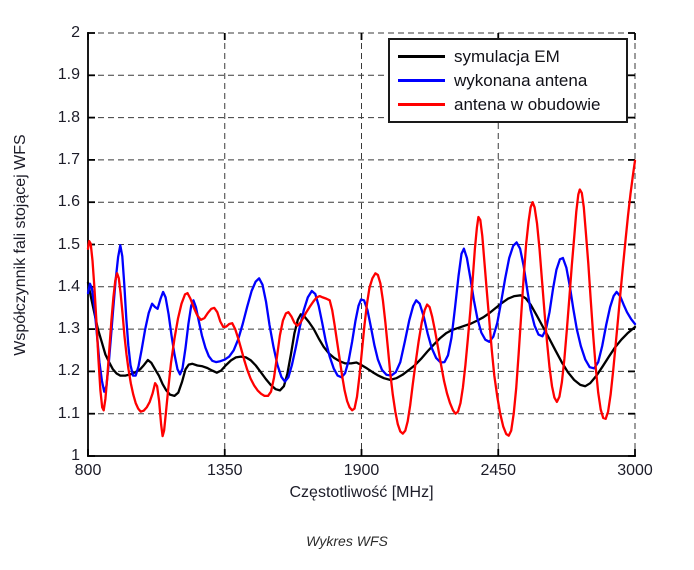  I want to click on legend-row: antena w obudowie, so click(508, 104).